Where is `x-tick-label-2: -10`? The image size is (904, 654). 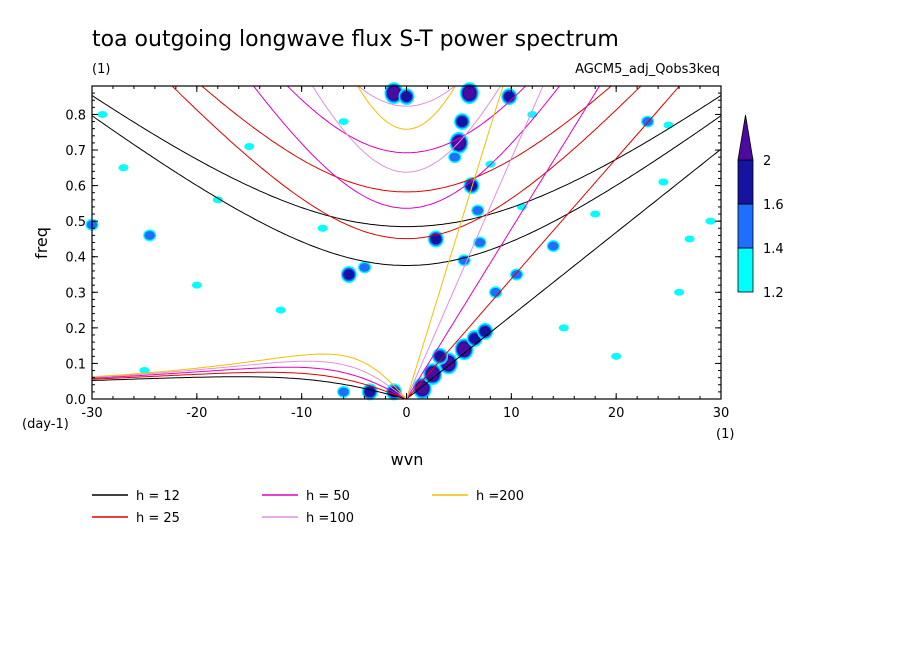 x-tick-label-2: -10 is located at coordinates (301, 413).